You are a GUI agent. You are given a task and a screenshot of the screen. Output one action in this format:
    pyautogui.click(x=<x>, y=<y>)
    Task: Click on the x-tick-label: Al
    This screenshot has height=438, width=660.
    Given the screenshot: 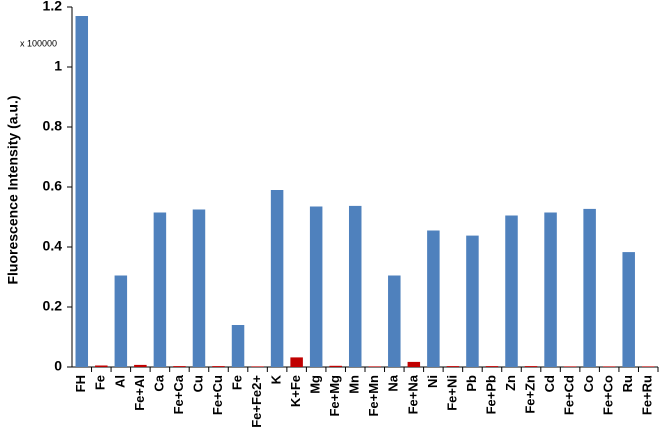 What is the action you would take?
    pyautogui.click(x=119, y=381)
    